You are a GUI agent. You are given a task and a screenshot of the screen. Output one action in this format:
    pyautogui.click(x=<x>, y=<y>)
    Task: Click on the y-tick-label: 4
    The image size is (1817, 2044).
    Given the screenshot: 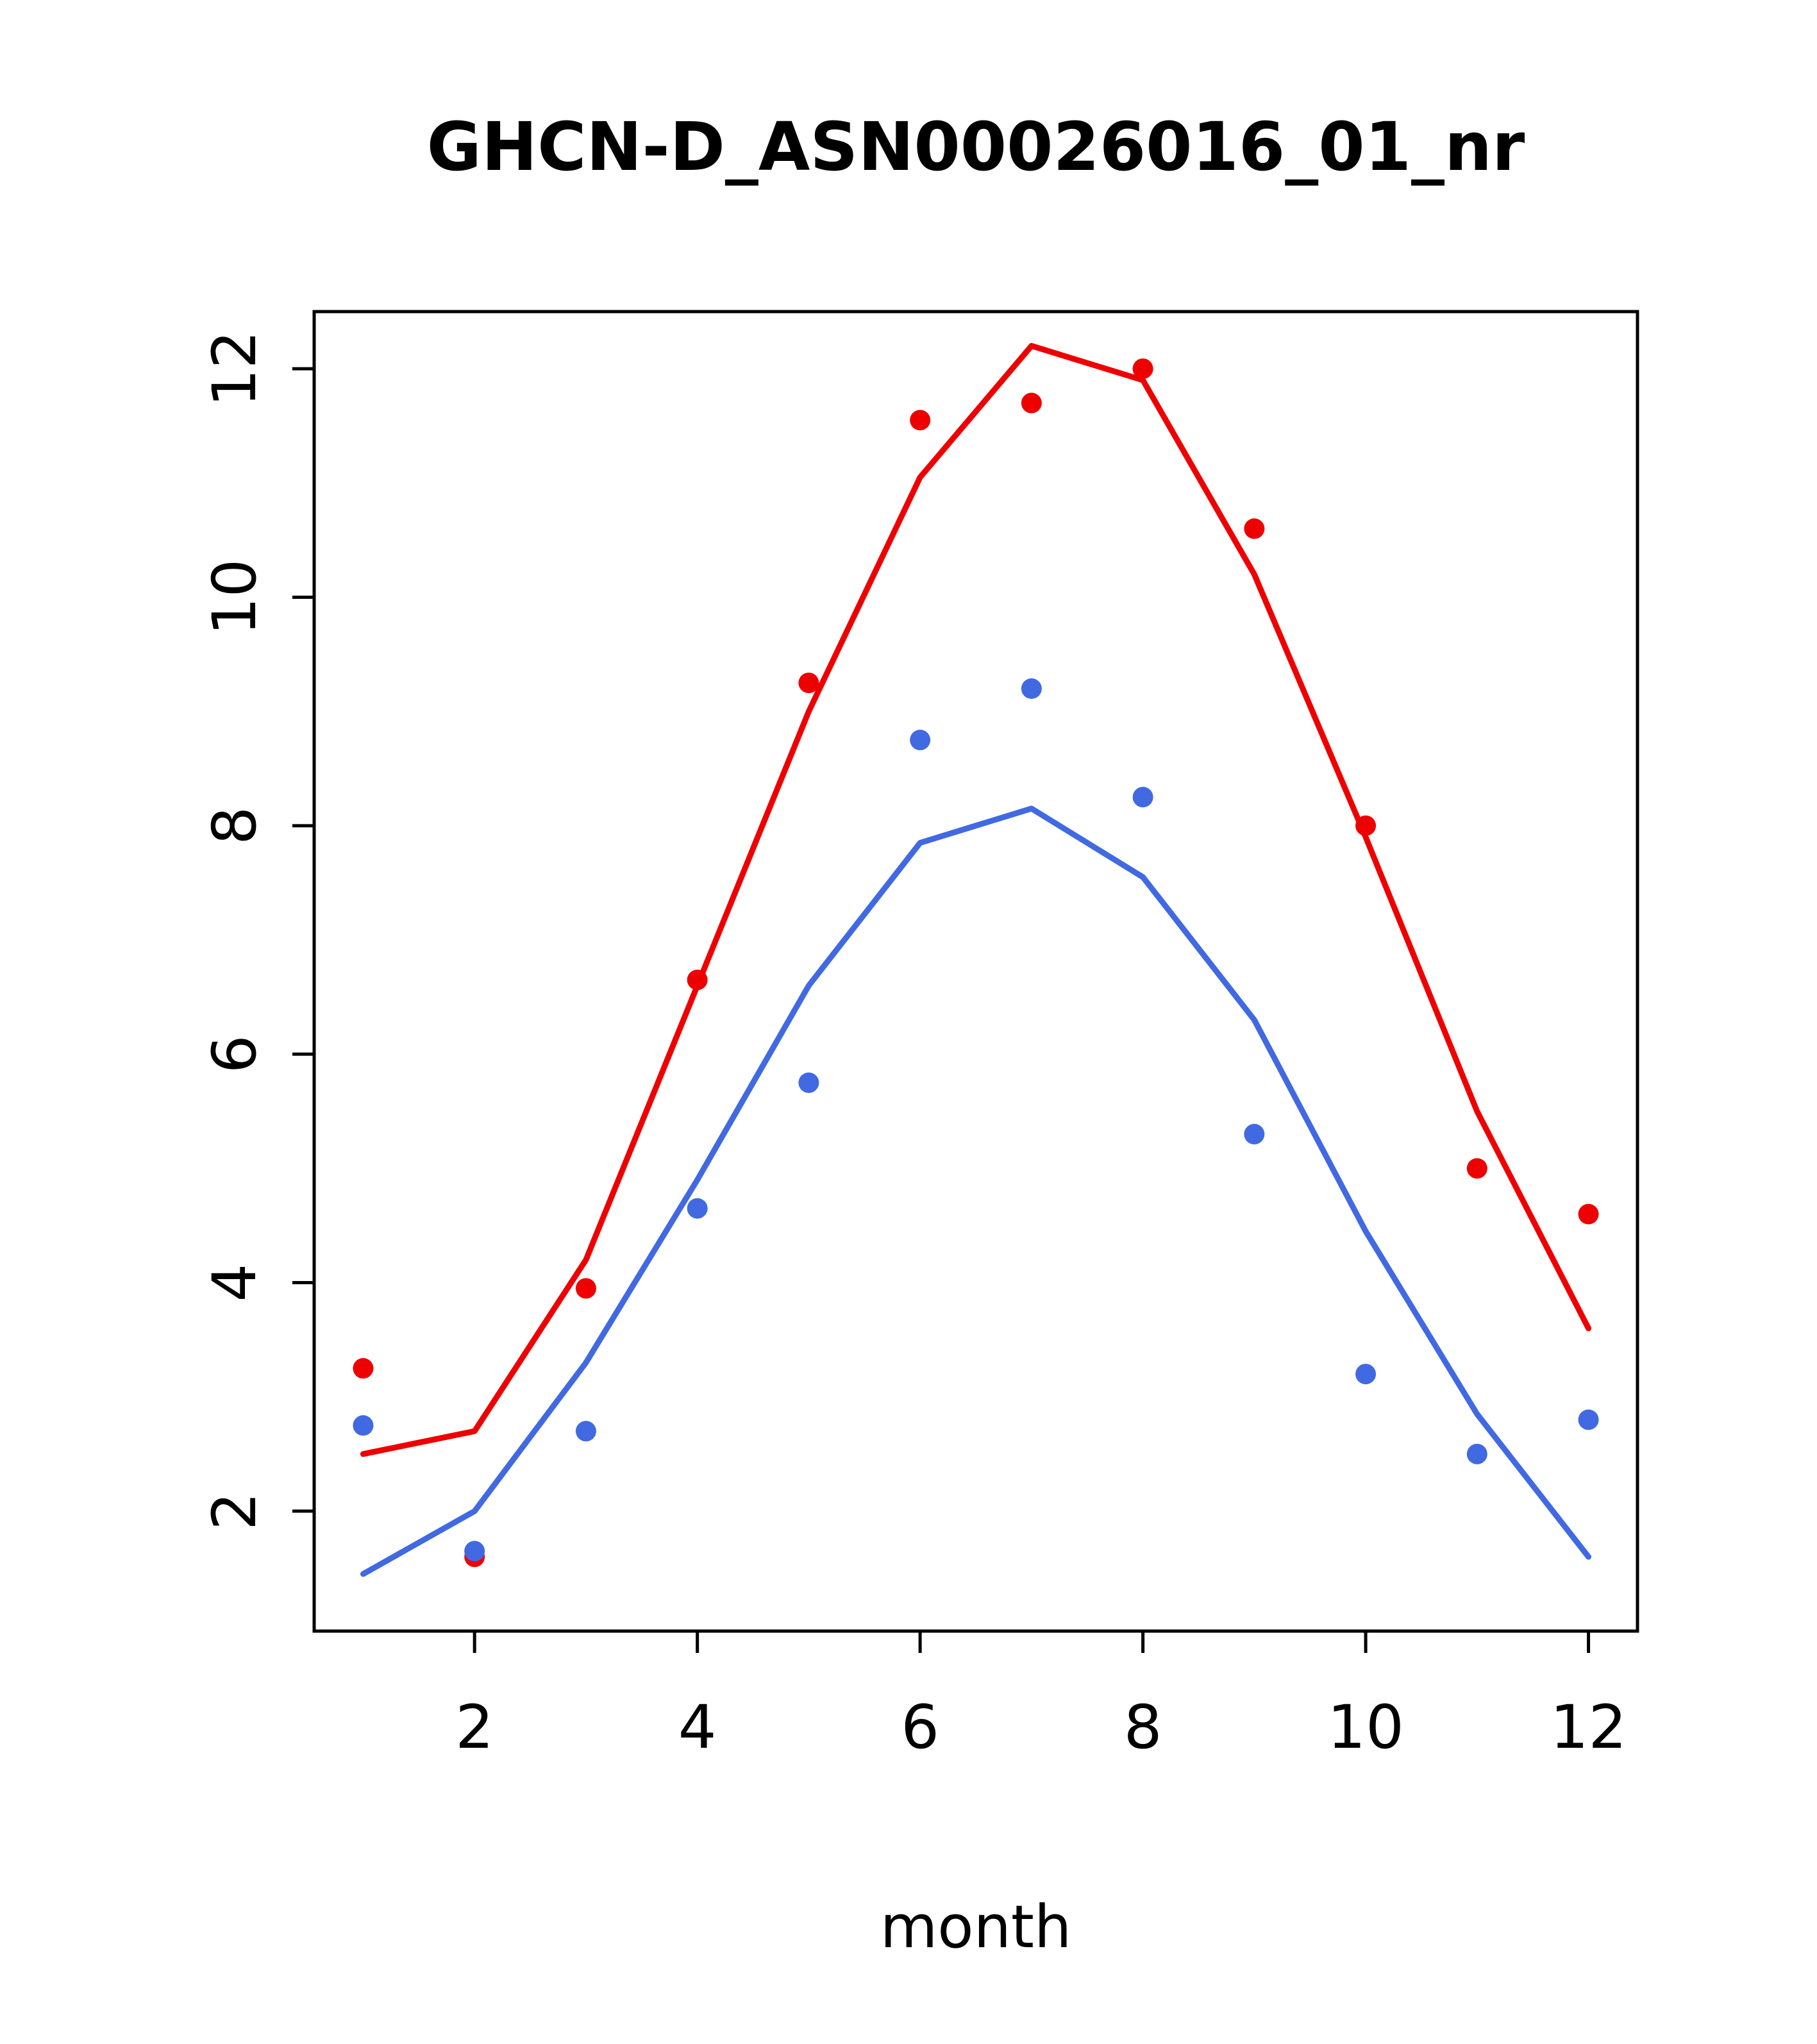 What is the action you would take?
    pyautogui.click(x=235, y=1283)
    